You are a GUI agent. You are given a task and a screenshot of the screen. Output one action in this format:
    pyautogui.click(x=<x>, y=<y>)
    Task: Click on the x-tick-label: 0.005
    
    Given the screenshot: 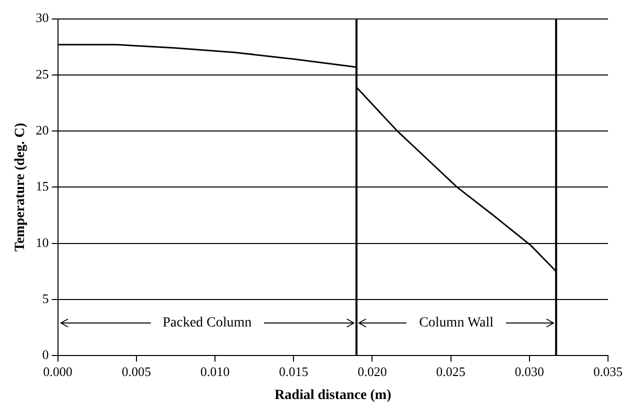 What is the action you would take?
    pyautogui.click(x=137, y=371)
    